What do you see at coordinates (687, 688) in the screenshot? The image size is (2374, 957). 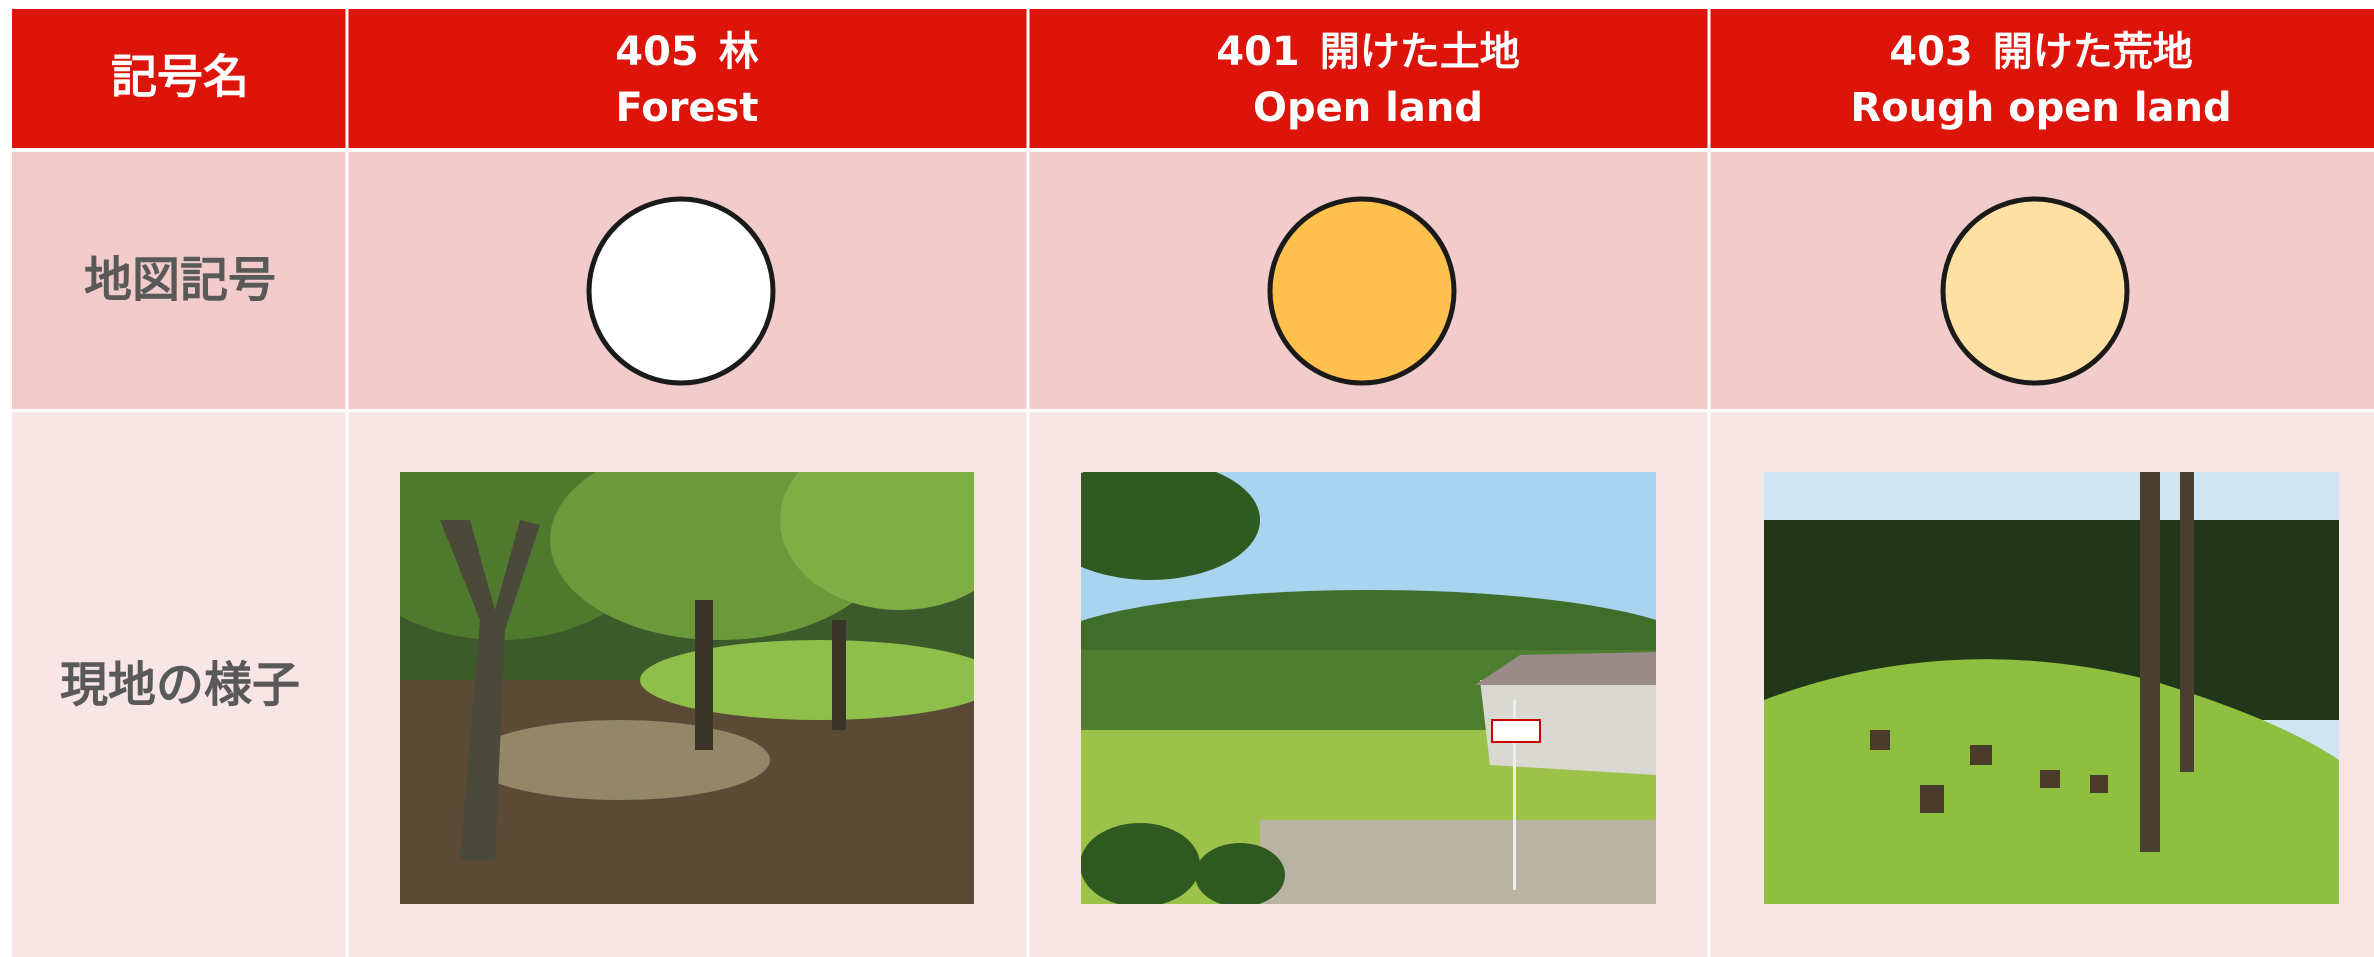 I see `photo-forest` at bounding box center [687, 688].